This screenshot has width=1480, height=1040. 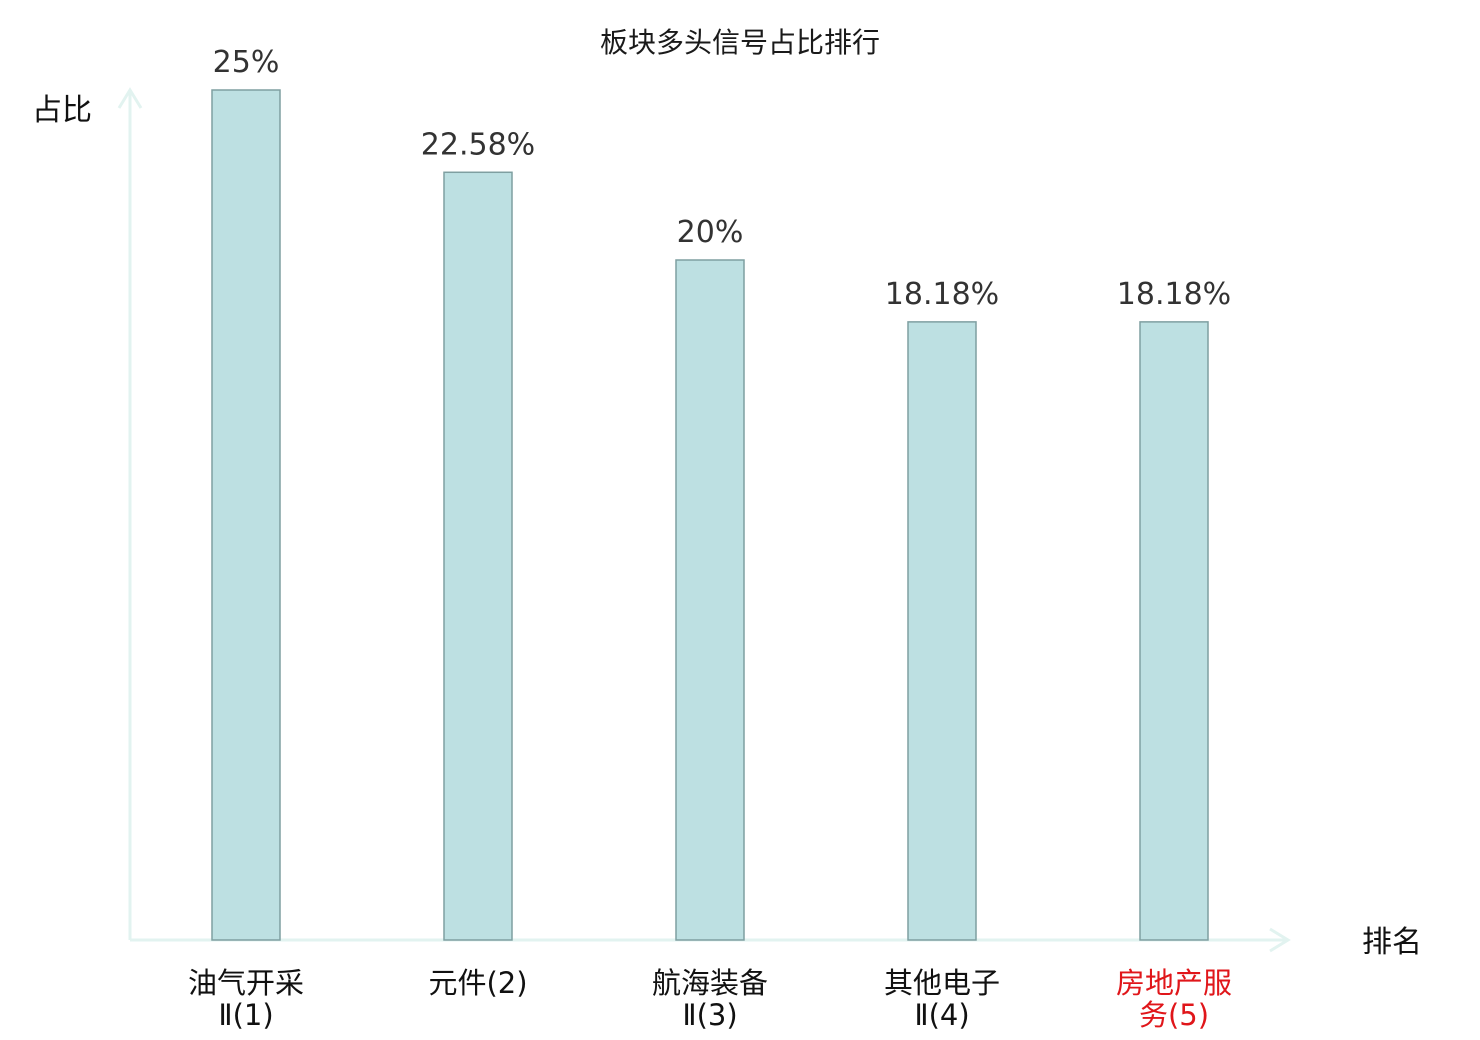 What do you see at coordinates (1392, 942) in the screenshot?
I see `x-axis-label: 排名` at bounding box center [1392, 942].